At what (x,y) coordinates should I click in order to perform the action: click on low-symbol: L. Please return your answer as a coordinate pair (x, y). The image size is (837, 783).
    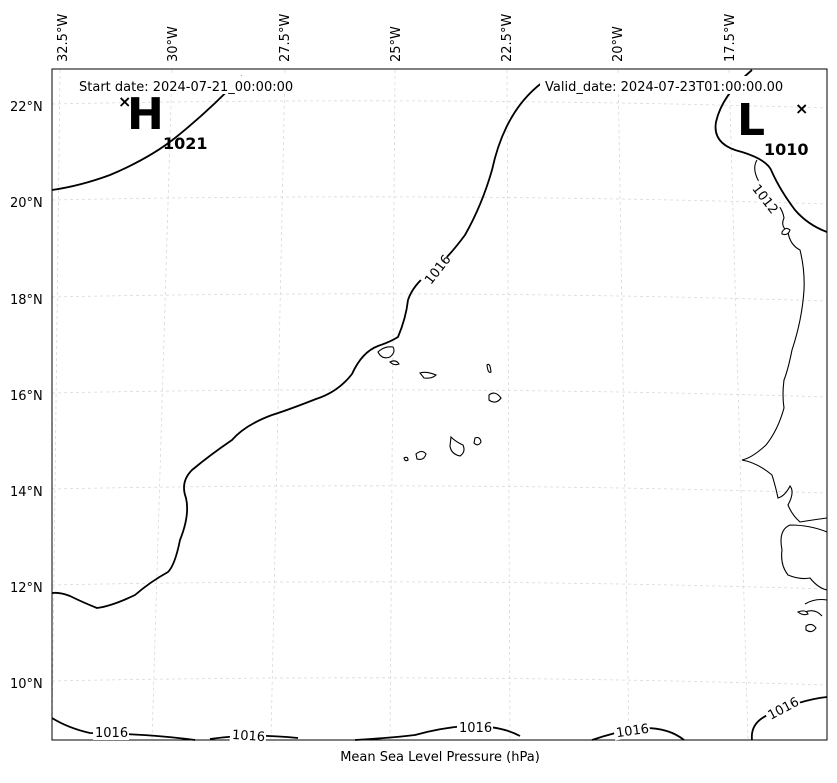
    Looking at the image, I should click on (751, 120).